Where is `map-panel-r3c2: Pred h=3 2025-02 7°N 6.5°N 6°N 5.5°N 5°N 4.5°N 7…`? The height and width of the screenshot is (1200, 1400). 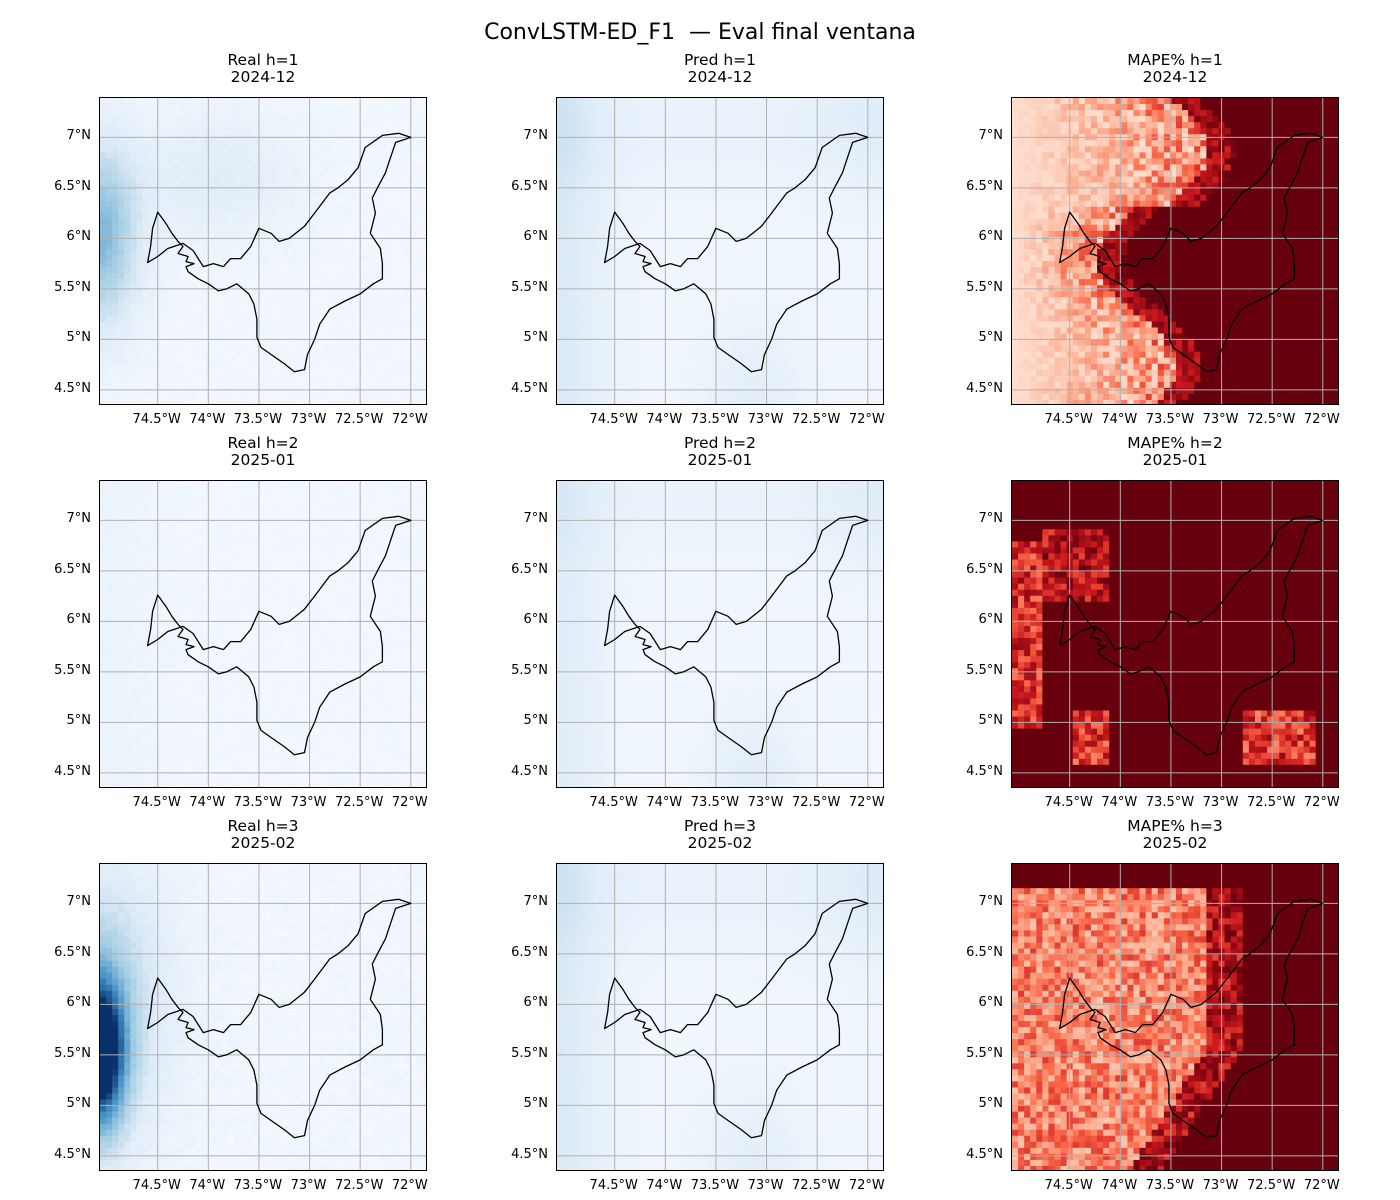 map-panel-r3c2: Pred h=3 2025-02 7°N 6.5°N 6°N 5.5°N 5°N 4.5°N 7… is located at coordinates (698, 1005).